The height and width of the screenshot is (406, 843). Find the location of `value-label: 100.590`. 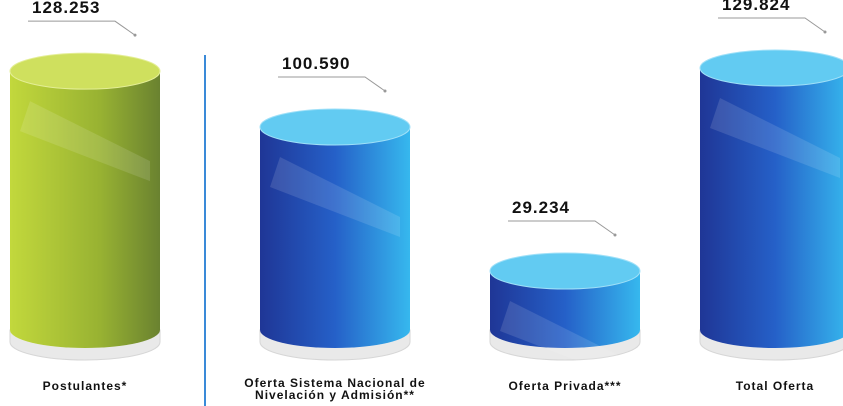

value-label: 100.590 is located at coordinates (316, 63).